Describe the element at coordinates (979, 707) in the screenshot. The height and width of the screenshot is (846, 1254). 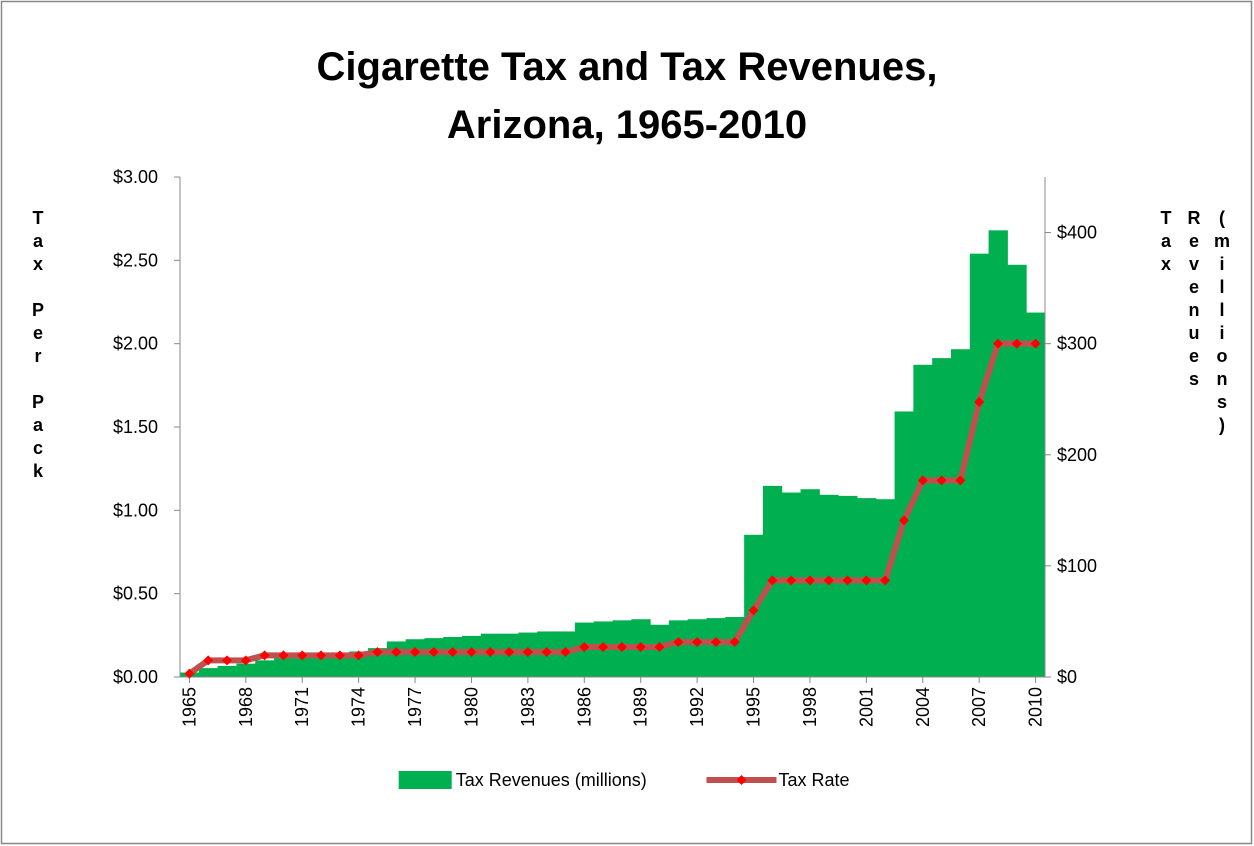
I see `x-tick-label: 2007` at that location.